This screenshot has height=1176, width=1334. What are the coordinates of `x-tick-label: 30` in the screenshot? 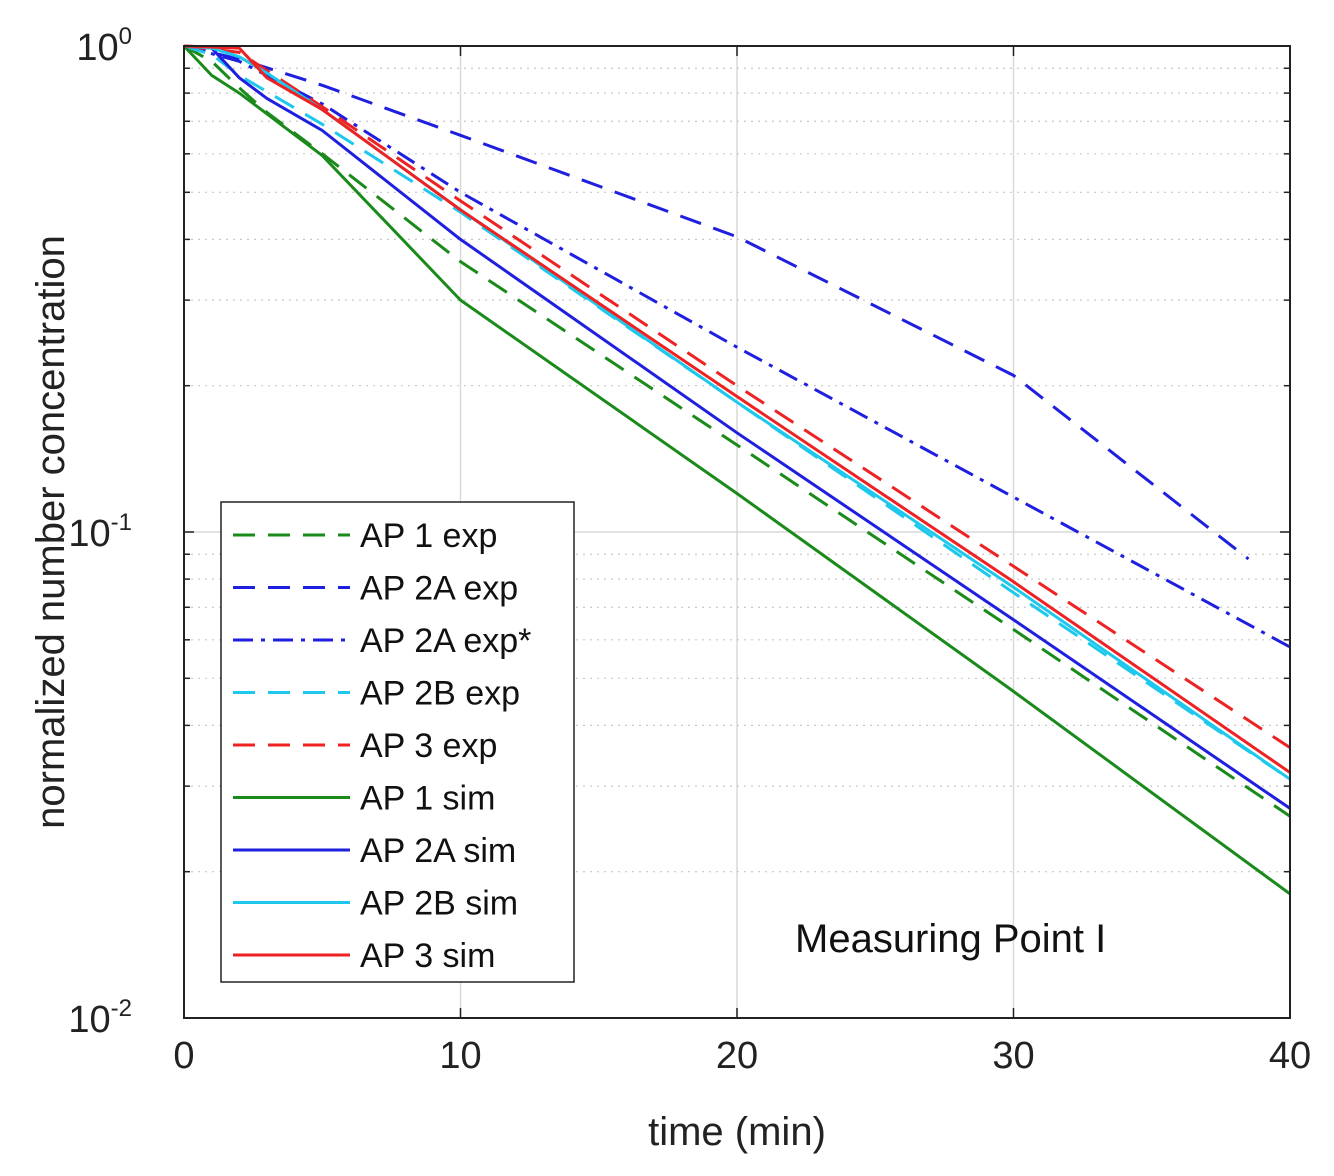 It's located at (1013, 1056).